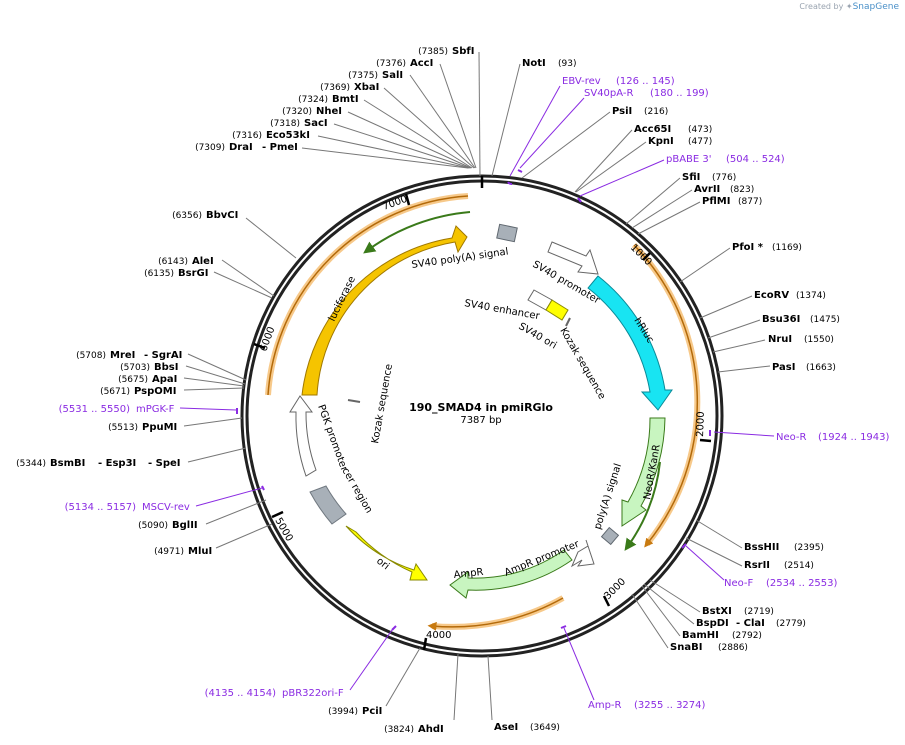 The height and width of the screenshot is (745, 905). What do you see at coordinates (757, 565) in the screenshot?
I see `enzyme-rsrii: RsrII` at bounding box center [757, 565].